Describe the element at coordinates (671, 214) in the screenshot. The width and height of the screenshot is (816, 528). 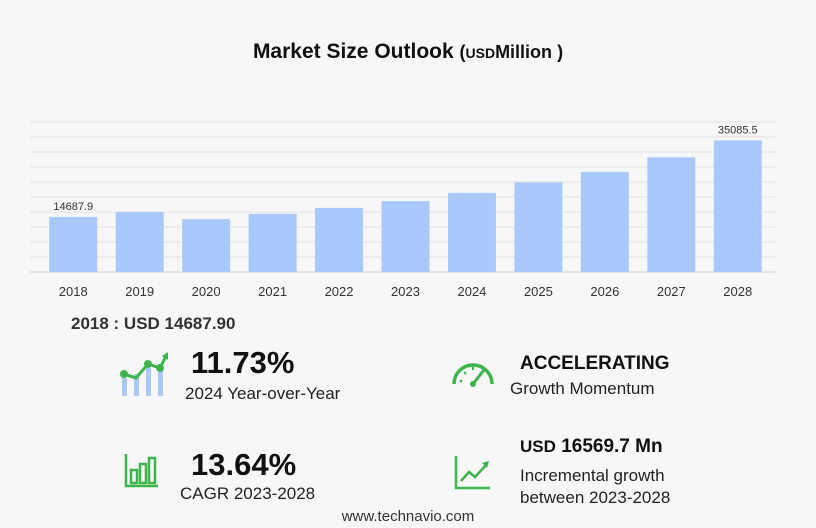
I see `bar-2027` at that location.